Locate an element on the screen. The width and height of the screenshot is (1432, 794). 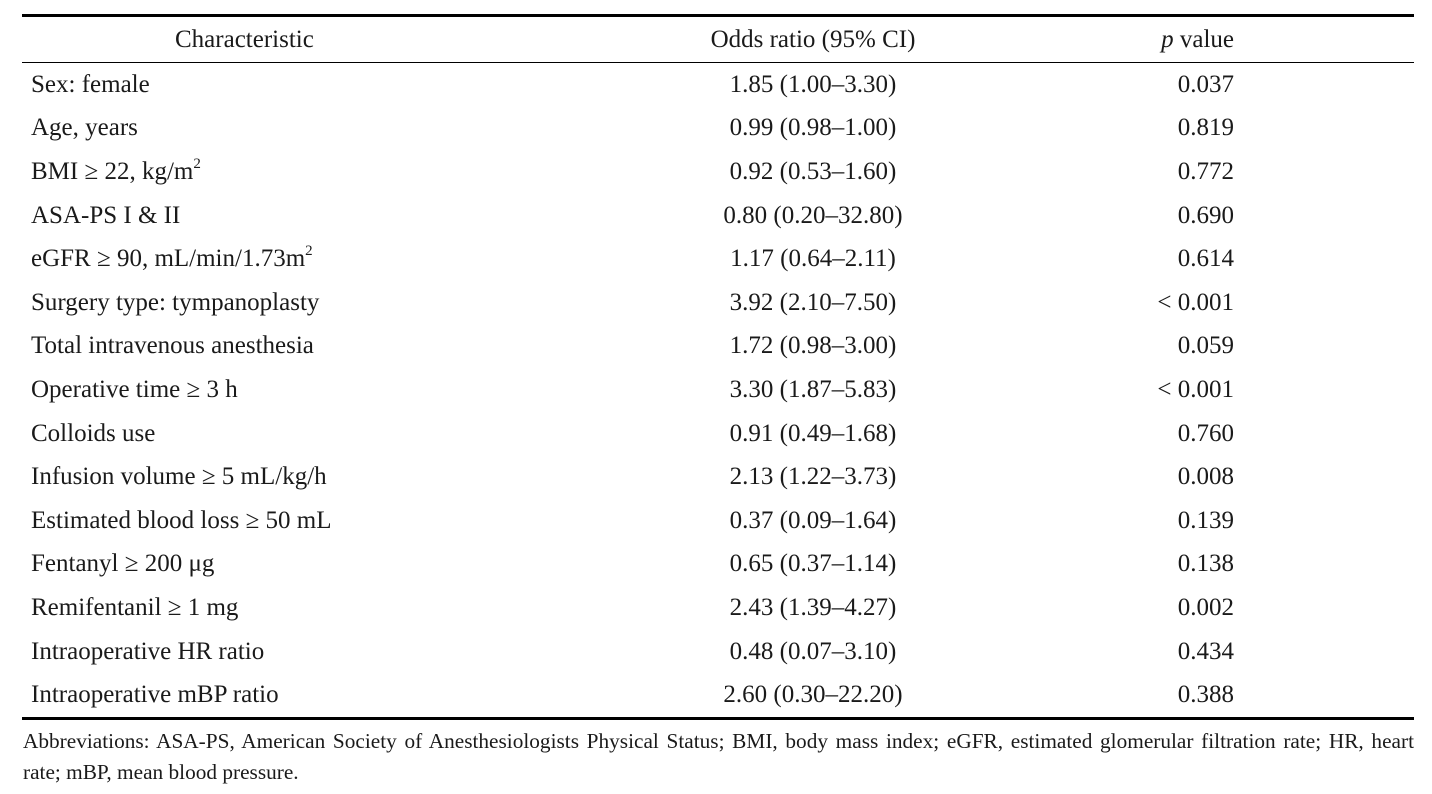
cell-p-value: 0.760 is located at coordinates (1205, 433).